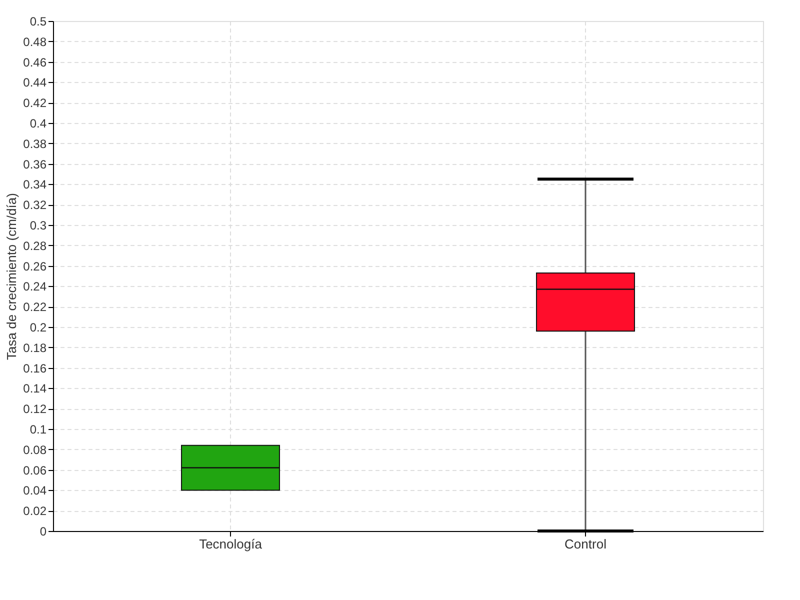 The height and width of the screenshot is (600, 800). What do you see at coordinates (35, 266) in the screenshot?
I see `y-tick-label: 0.26` at bounding box center [35, 266].